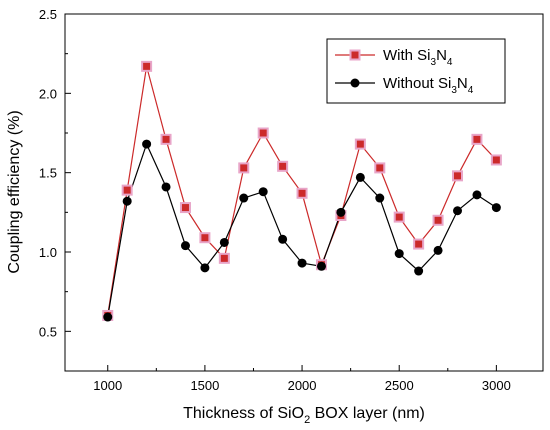 The width and height of the screenshot is (550, 430). I want to click on y-tick-label: 2.5, so click(48, 14).